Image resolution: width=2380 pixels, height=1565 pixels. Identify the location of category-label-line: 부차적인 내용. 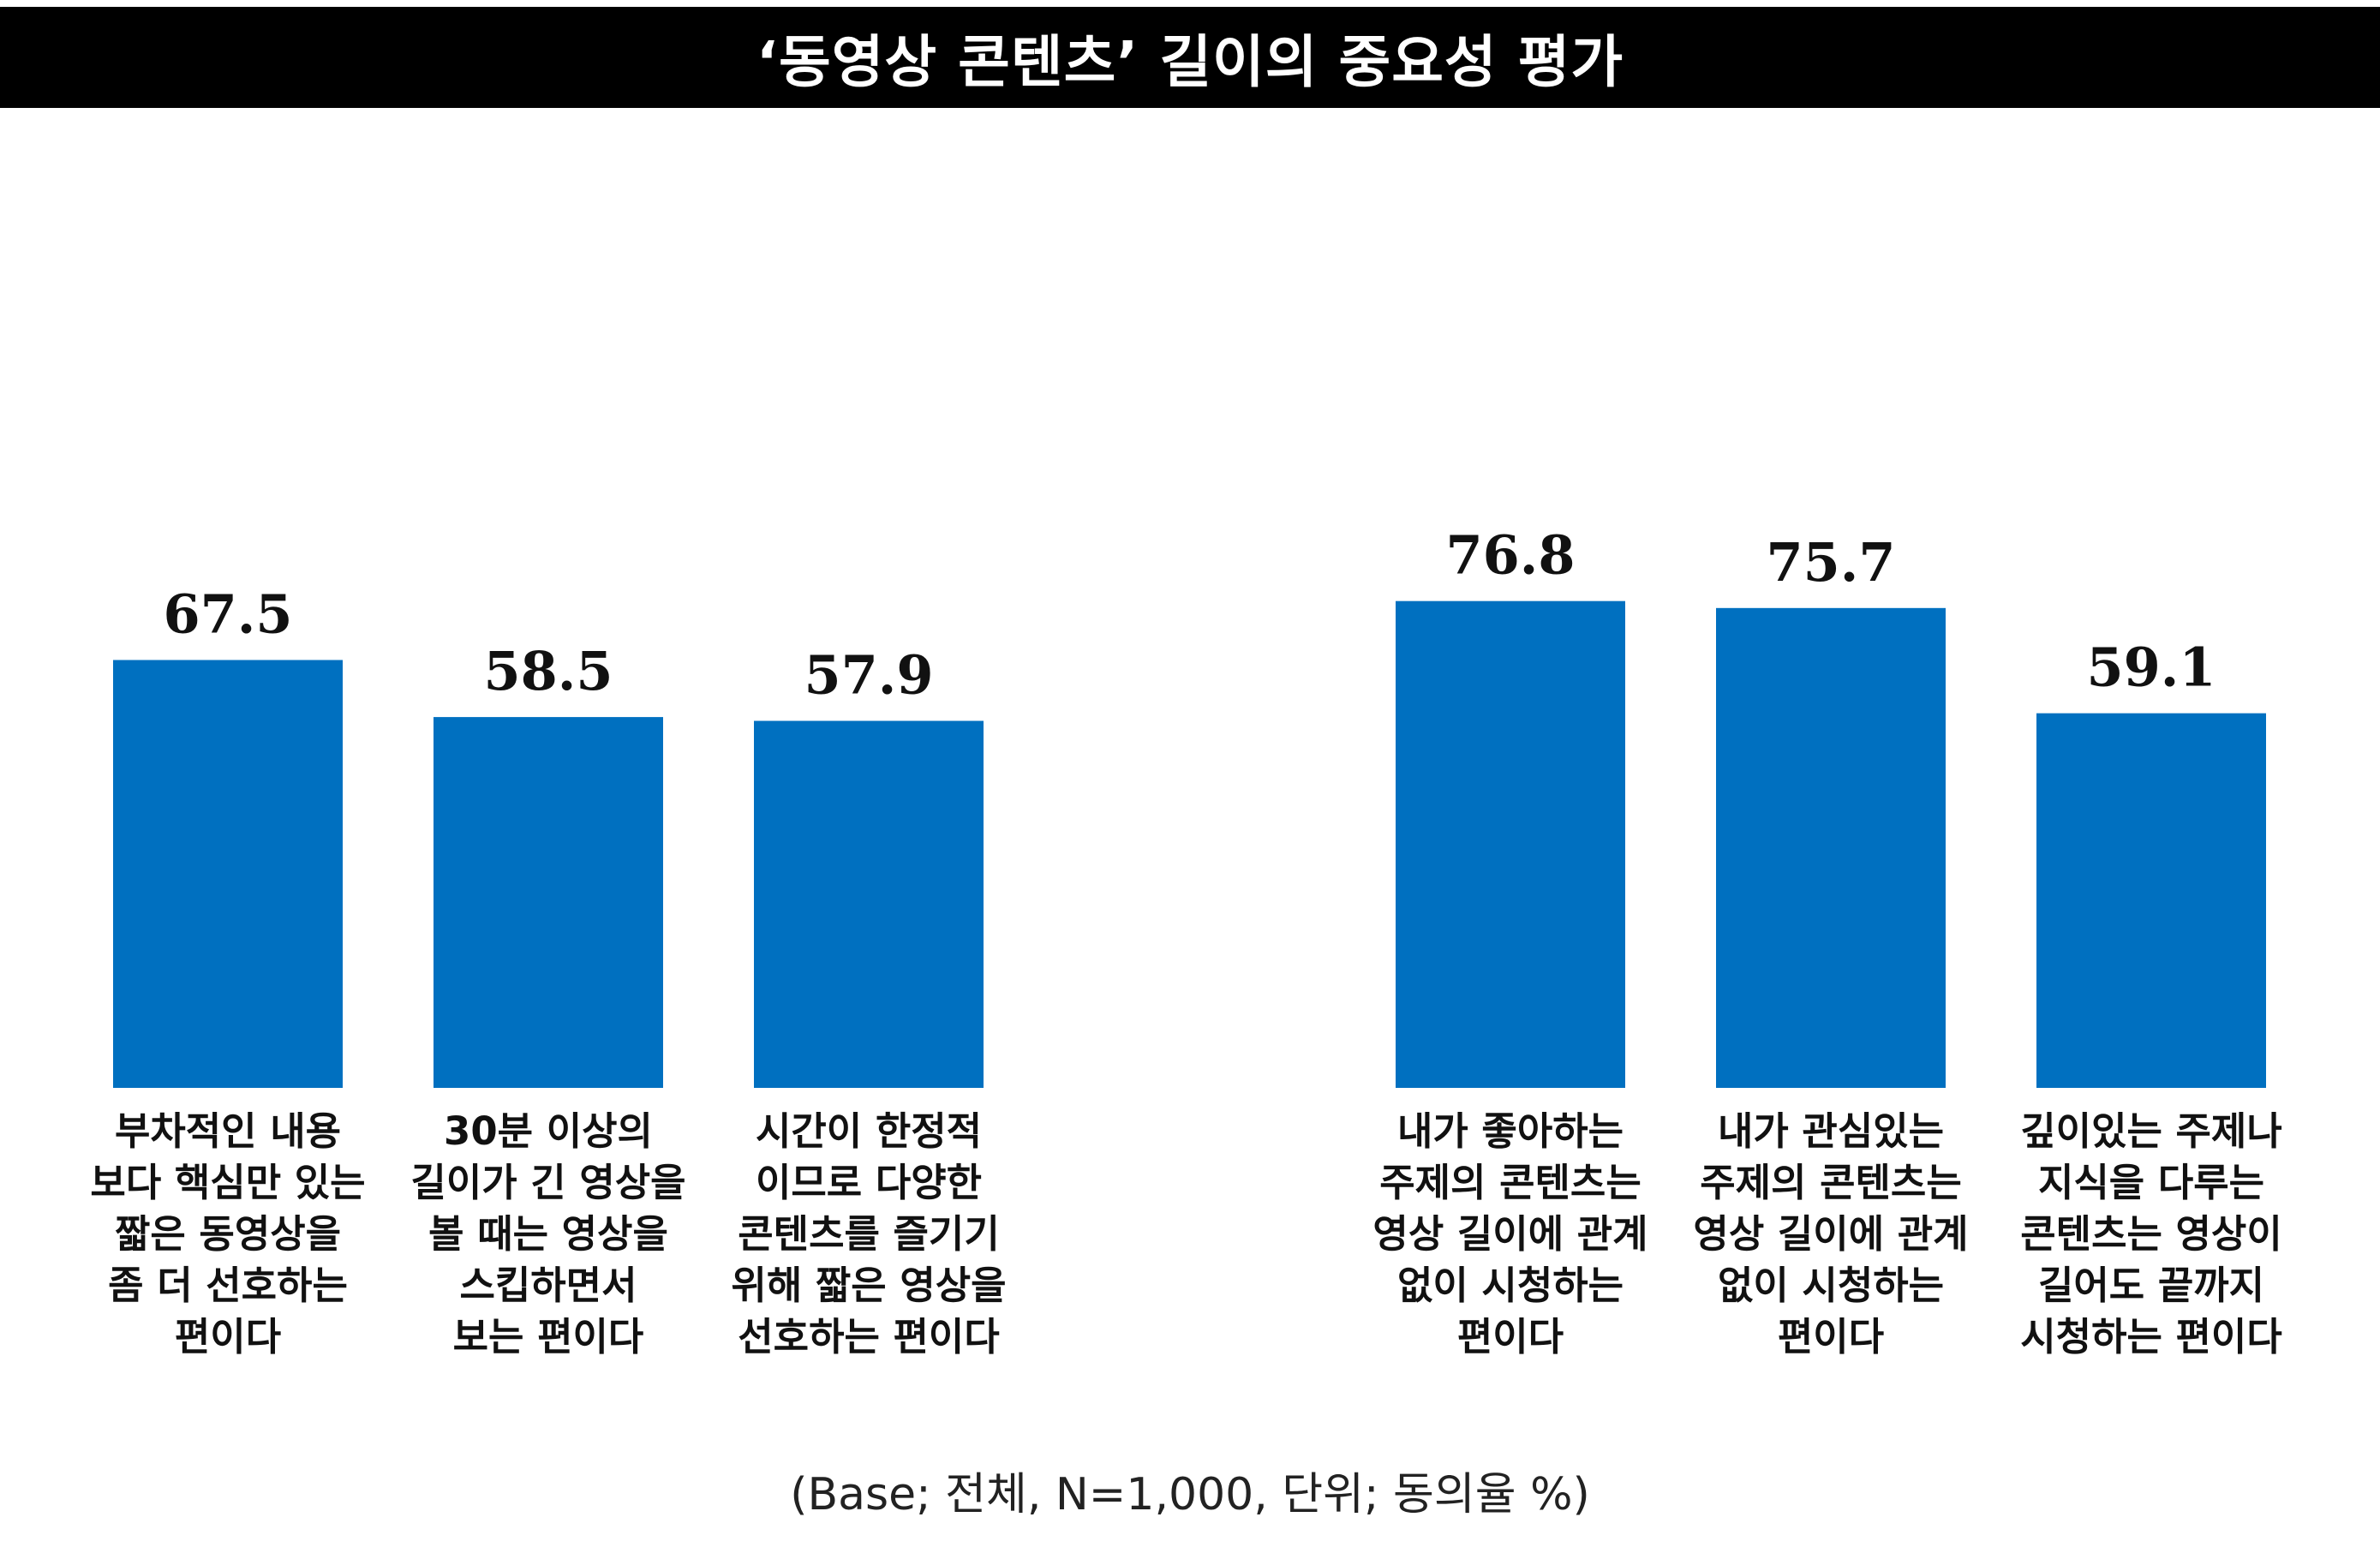
(228, 1131).